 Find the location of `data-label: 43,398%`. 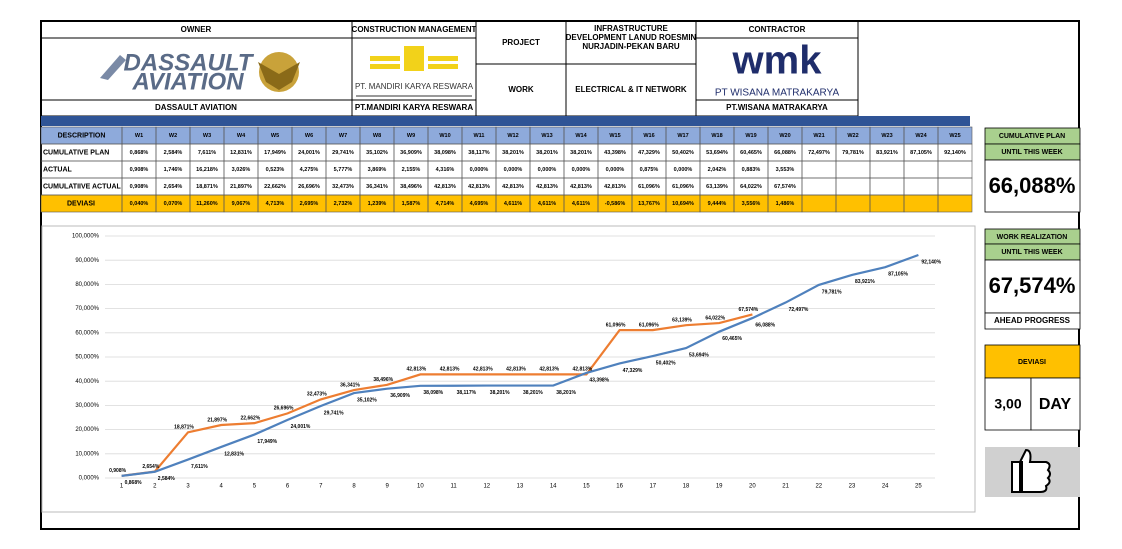

data-label: 43,398% is located at coordinates (599, 380).